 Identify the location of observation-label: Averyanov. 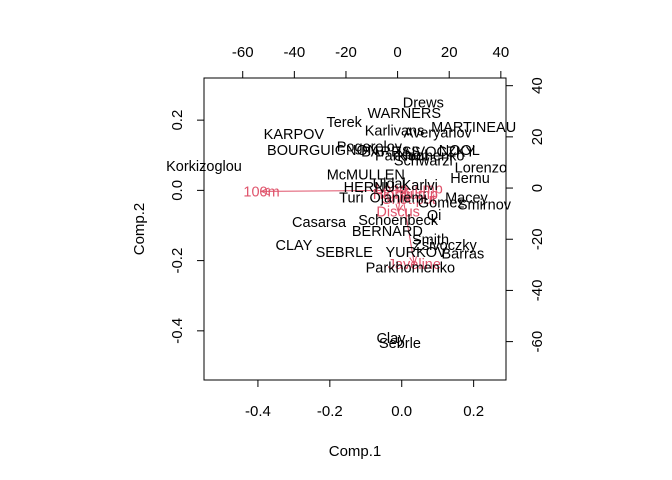
(438, 133).